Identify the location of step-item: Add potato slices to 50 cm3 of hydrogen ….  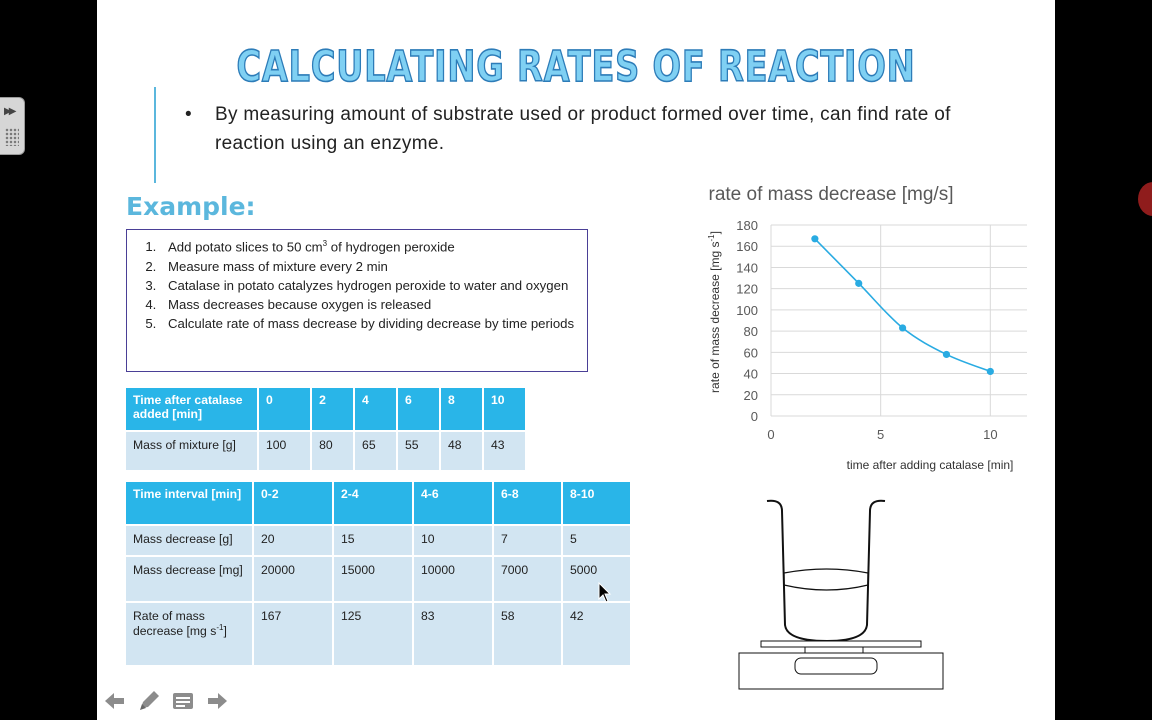
(369, 245).